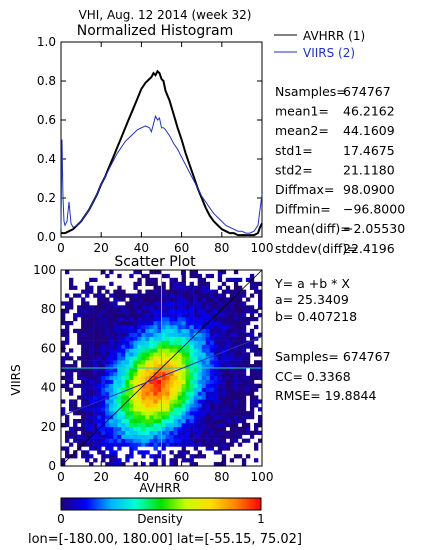 This screenshot has height=550, width=430. What do you see at coordinates (325, 395) in the screenshot?
I see `rmse-value: RMSE= 19.8844` at bounding box center [325, 395].